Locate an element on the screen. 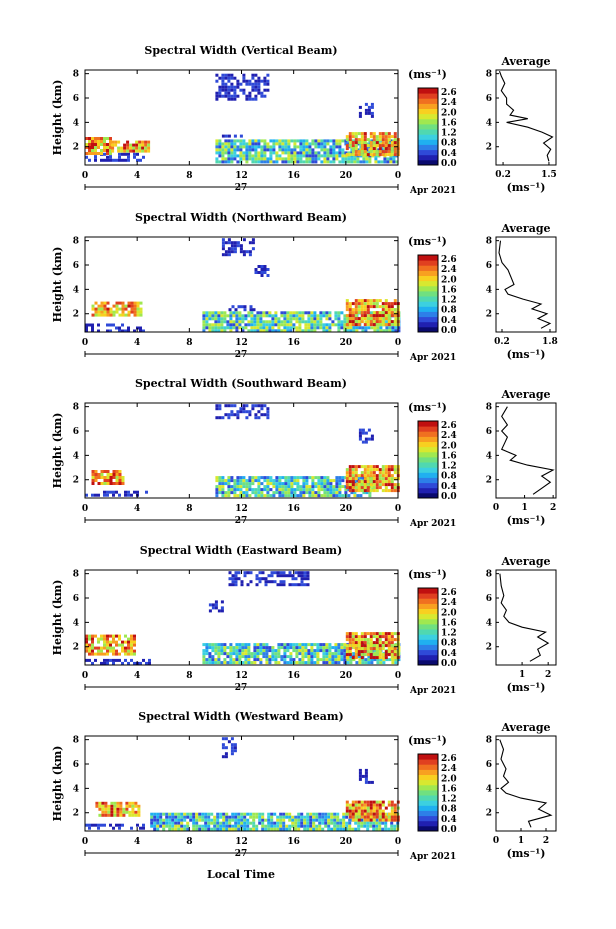 The width and height of the screenshot is (616, 929). average-x-label: (ms⁻¹) is located at coordinates (526, 687).